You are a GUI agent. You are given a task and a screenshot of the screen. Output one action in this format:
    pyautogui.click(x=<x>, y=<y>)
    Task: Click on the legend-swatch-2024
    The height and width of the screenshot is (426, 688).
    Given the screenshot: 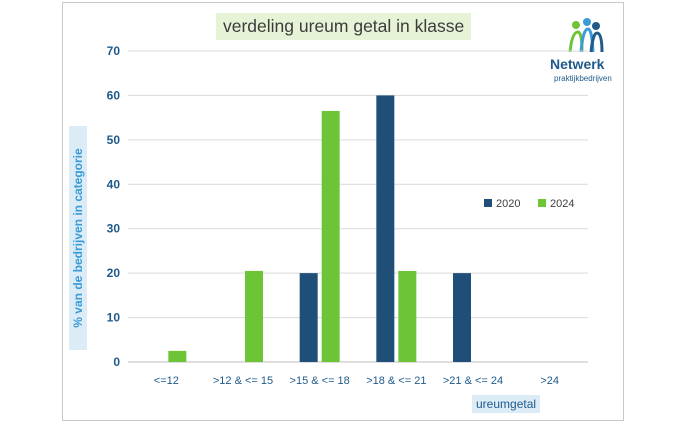 What is the action you would take?
    pyautogui.click(x=542, y=203)
    